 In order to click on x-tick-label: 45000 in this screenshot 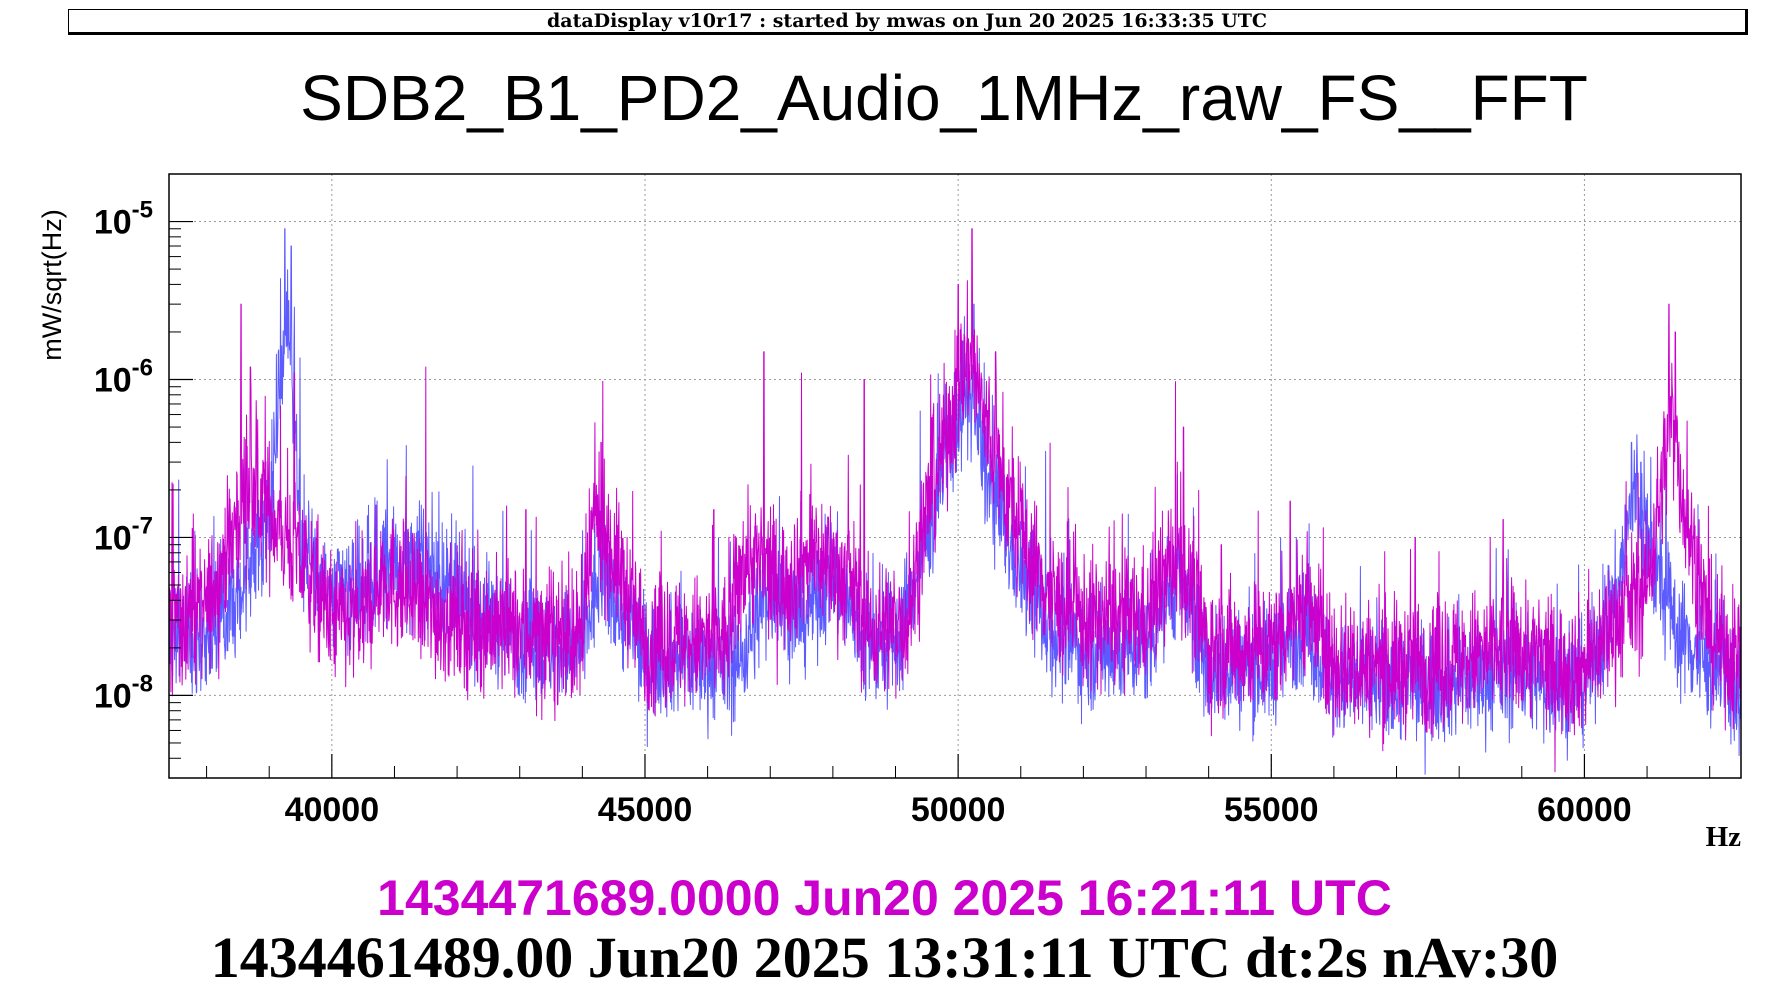, I will do `click(645, 810)`.